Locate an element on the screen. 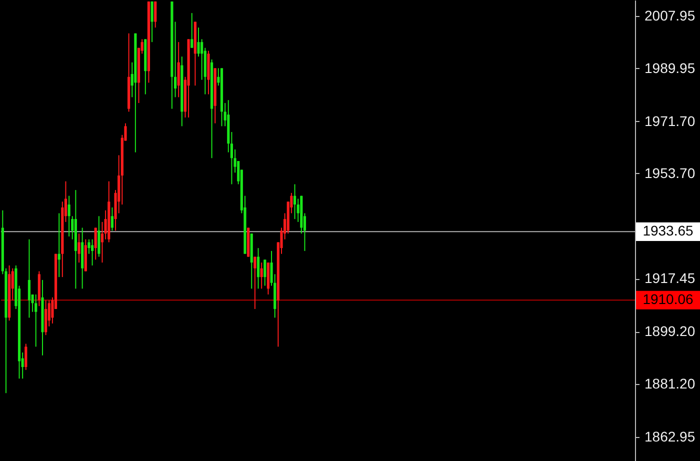 The width and height of the screenshot is (700, 461). y-tick-label: 1953.70 is located at coordinates (670, 172).